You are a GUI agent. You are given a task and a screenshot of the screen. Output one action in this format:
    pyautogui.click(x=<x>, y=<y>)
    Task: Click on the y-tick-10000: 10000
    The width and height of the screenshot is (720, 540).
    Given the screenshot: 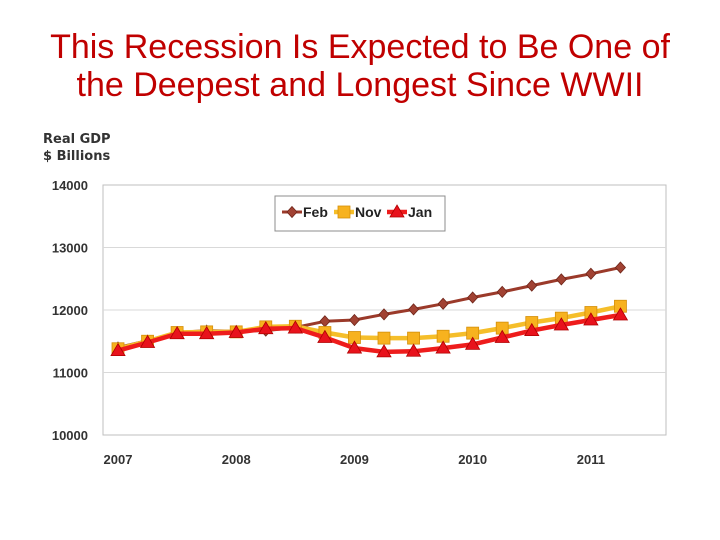 What is the action you would take?
    pyautogui.click(x=70, y=435)
    